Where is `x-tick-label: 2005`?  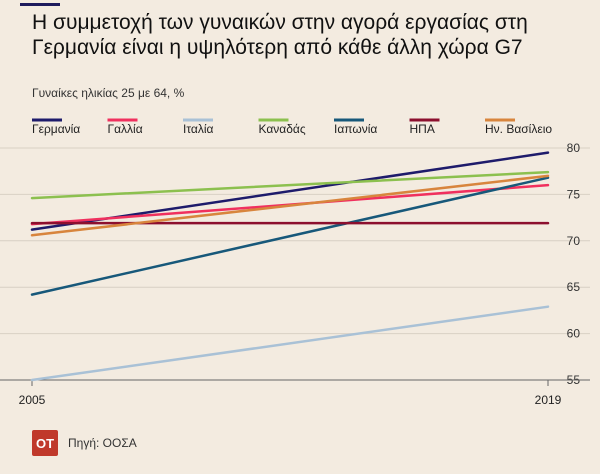
x-tick-label: 2005 is located at coordinates (32, 400).